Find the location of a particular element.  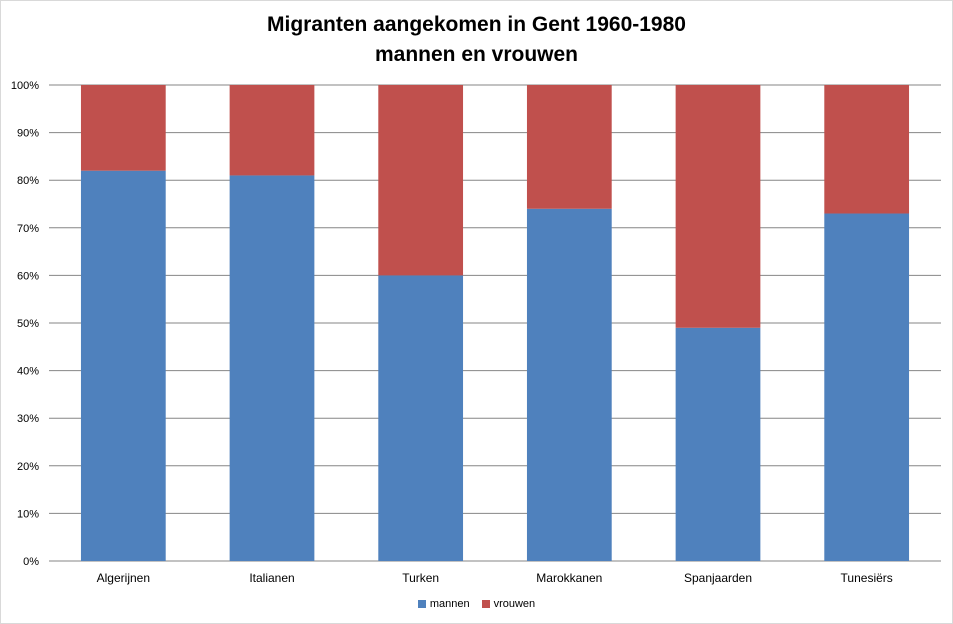

legend-label: mannen is located at coordinates (449, 604).